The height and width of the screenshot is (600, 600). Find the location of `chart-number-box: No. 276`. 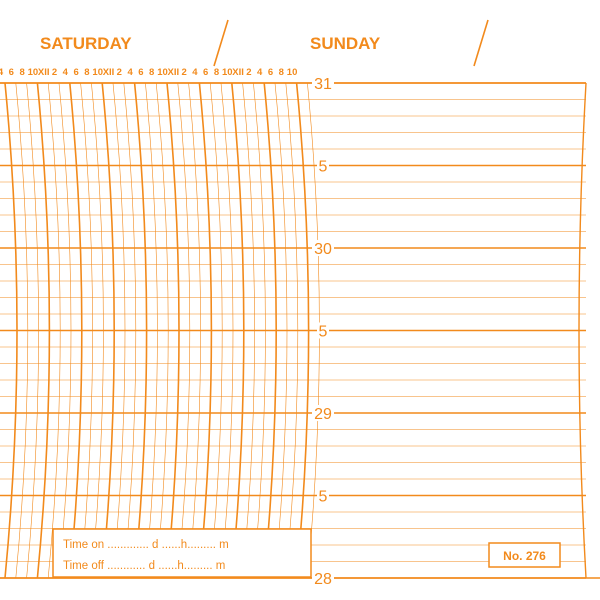

chart-number-box: No. 276 is located at coordinates (524, 555).